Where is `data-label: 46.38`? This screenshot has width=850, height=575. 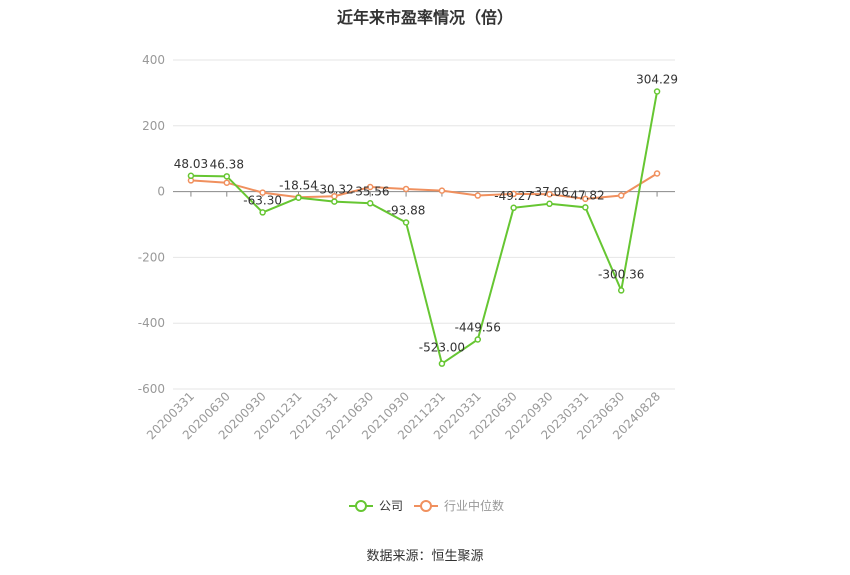 data-label: 46.38 is located at coordinates (227, 164).